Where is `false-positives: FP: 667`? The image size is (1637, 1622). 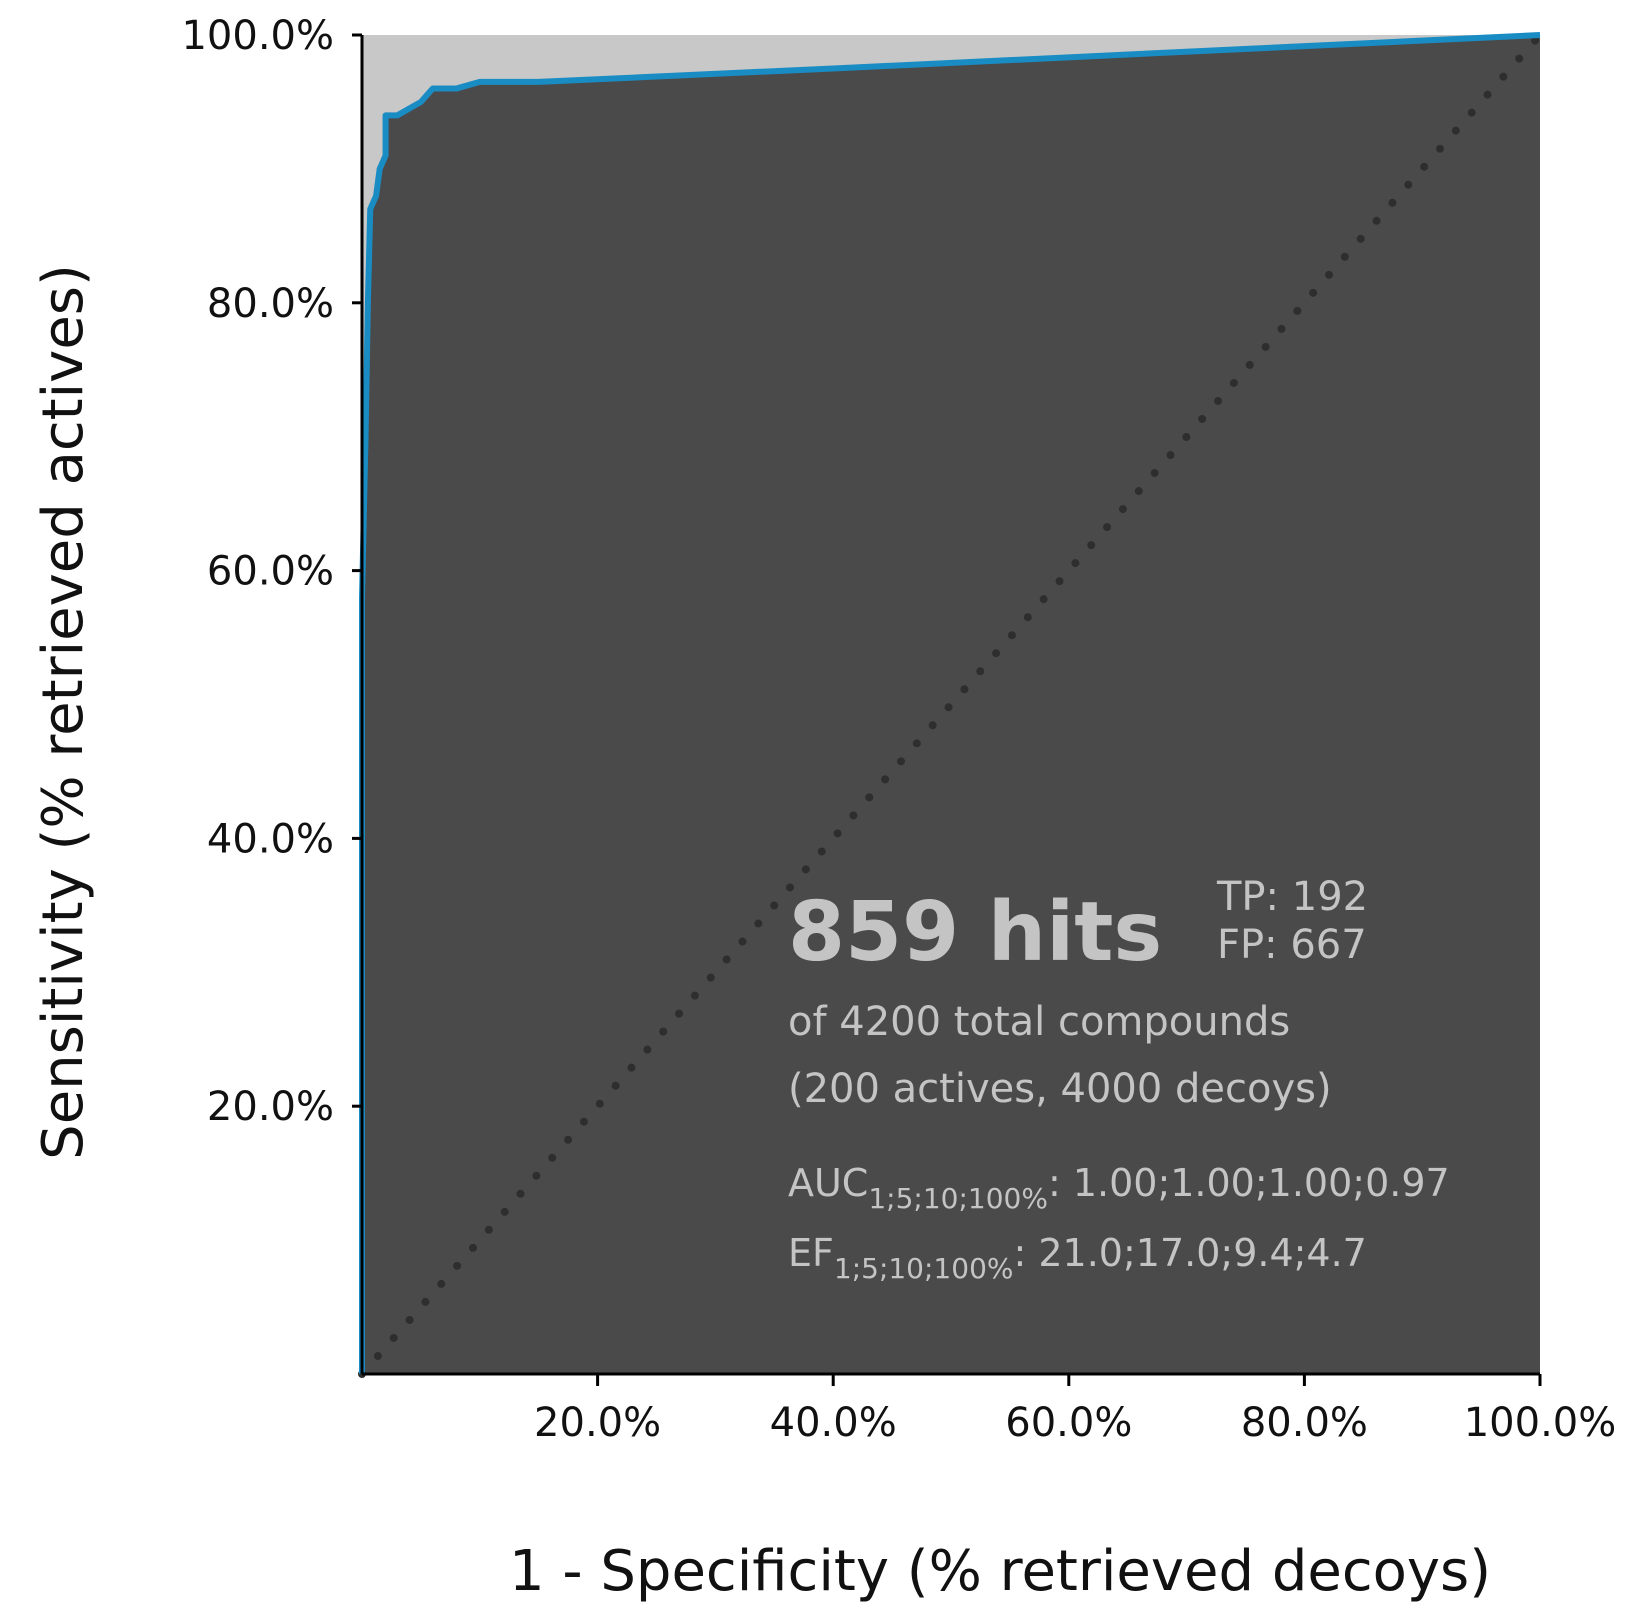 false-positives: FP: 667 is located at coordinates (1292, 945).